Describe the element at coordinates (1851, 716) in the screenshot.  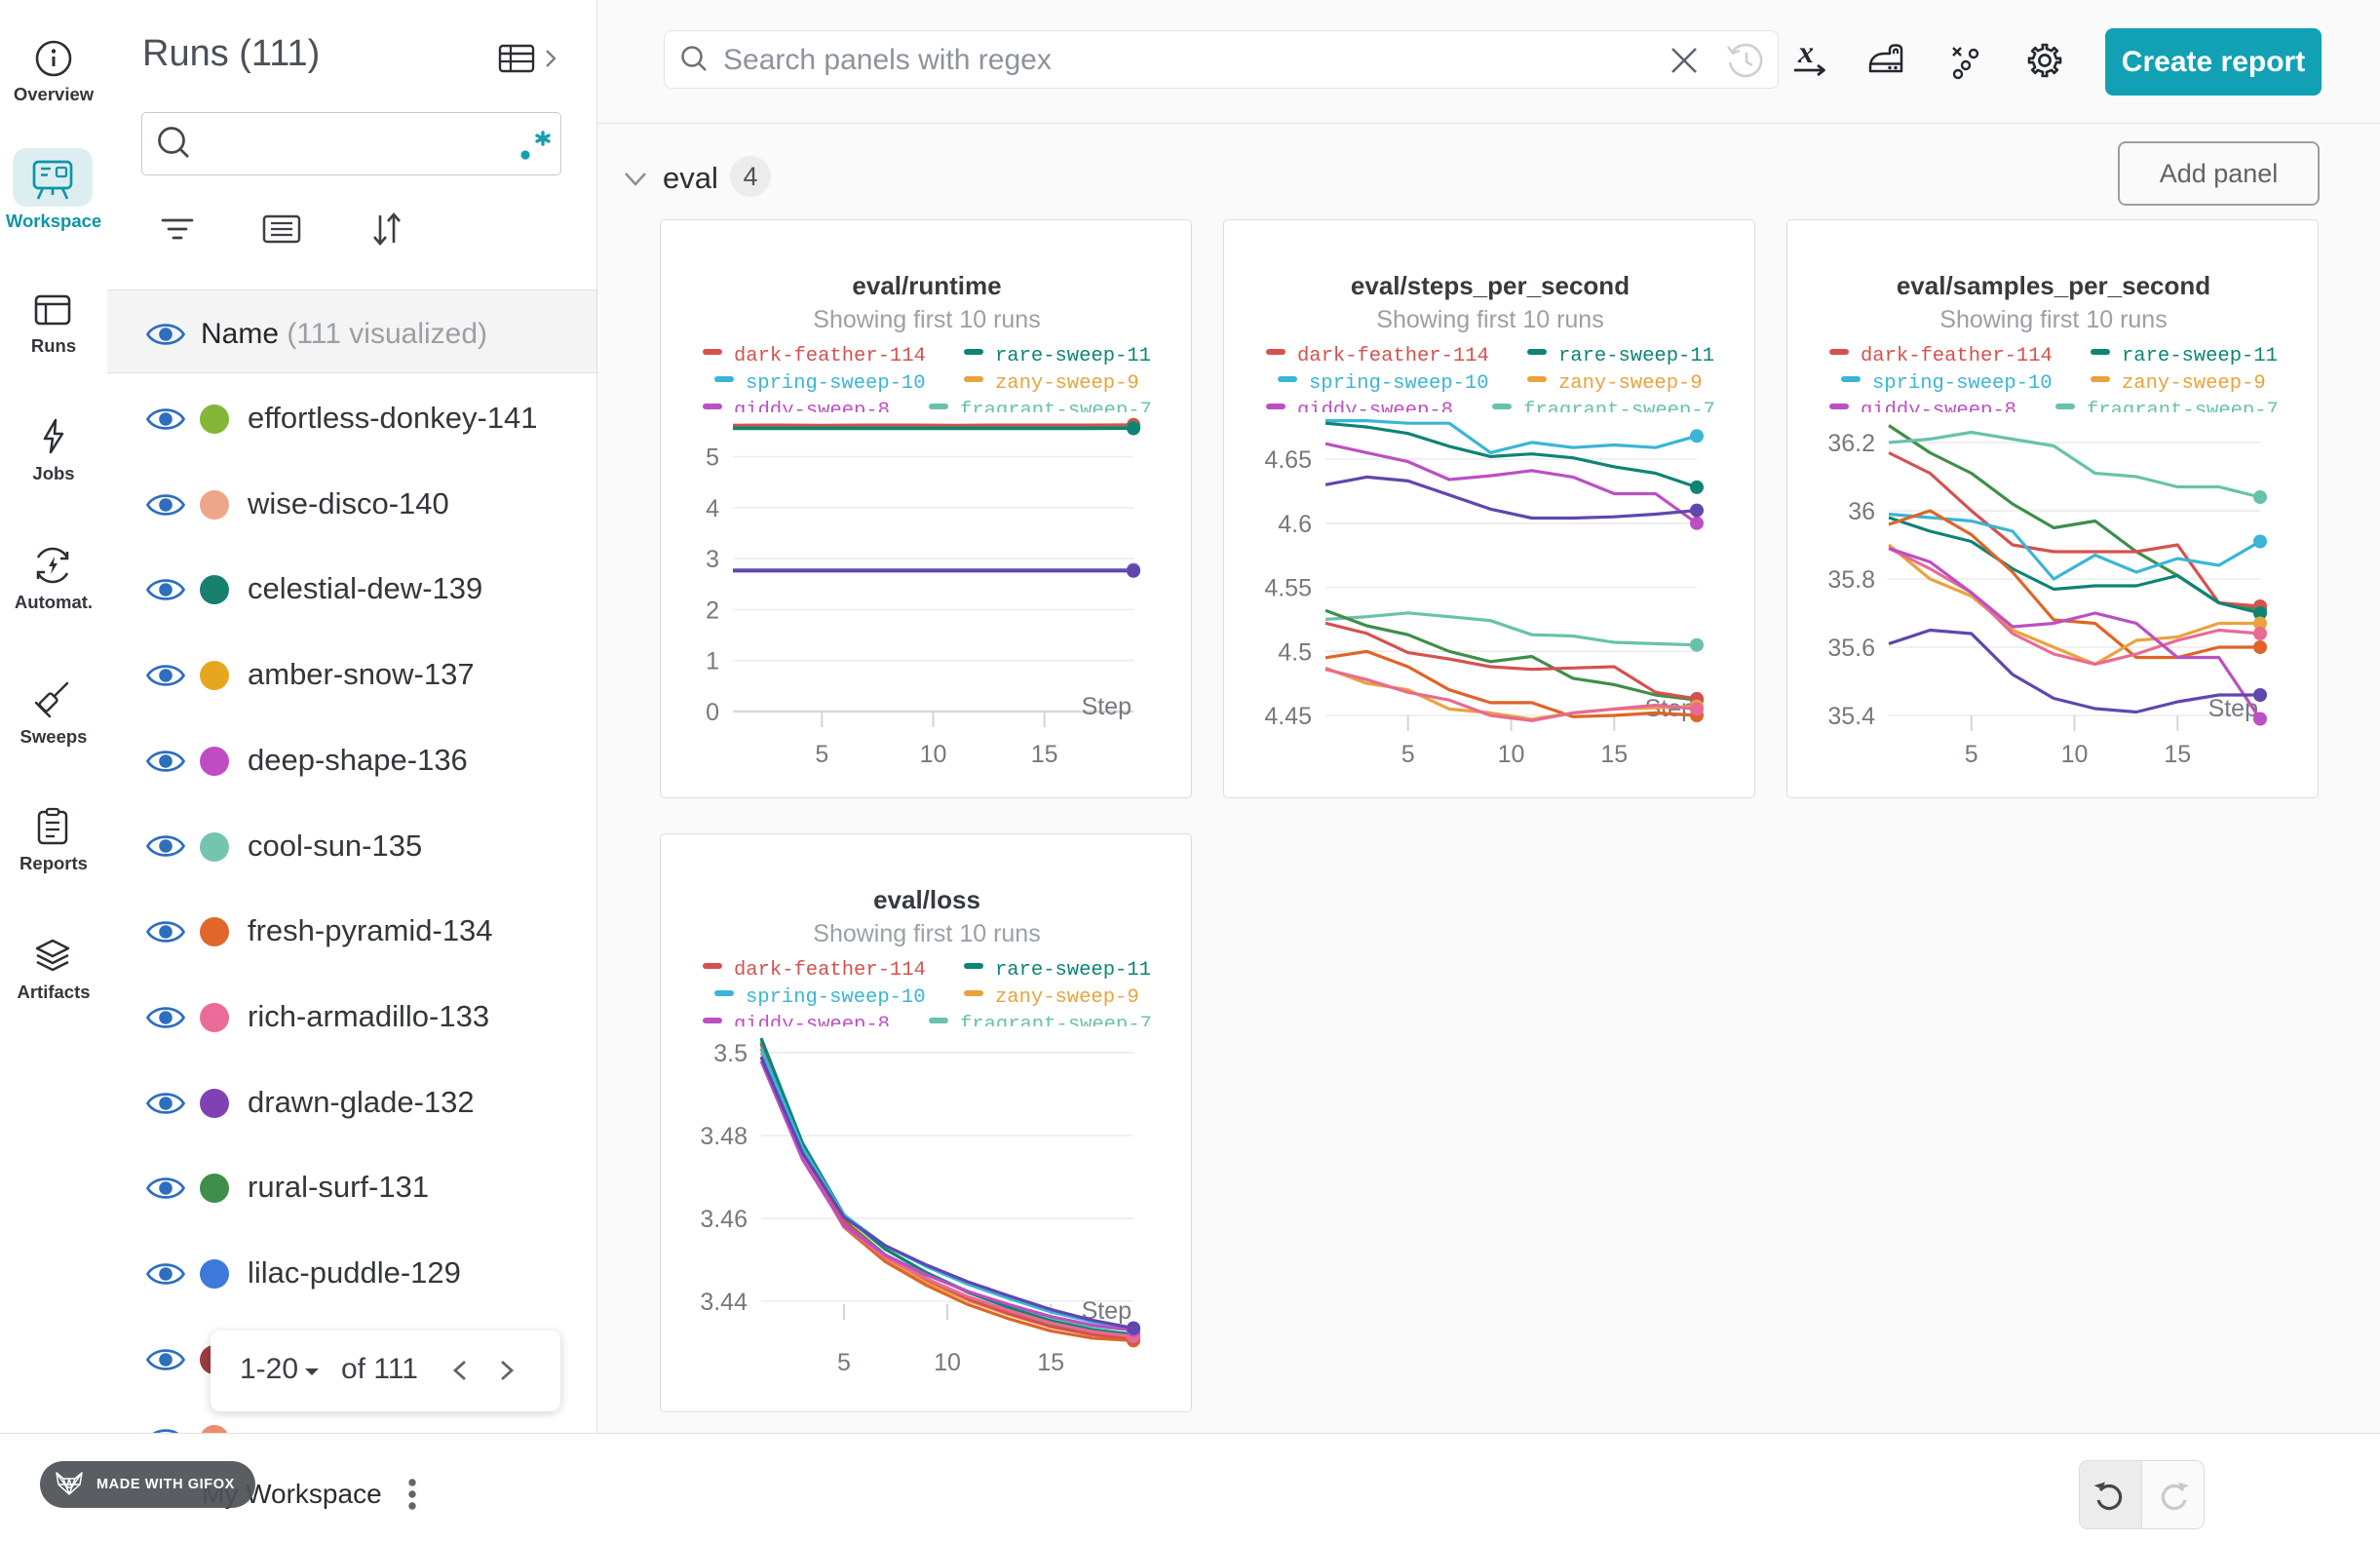
I see `svg-text: 35.4` at that location.